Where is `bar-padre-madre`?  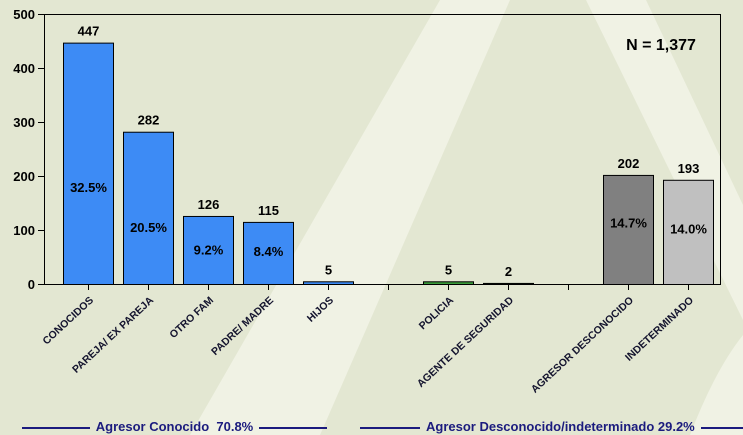
bar-padre-madre is located at coordinates (268, 253).